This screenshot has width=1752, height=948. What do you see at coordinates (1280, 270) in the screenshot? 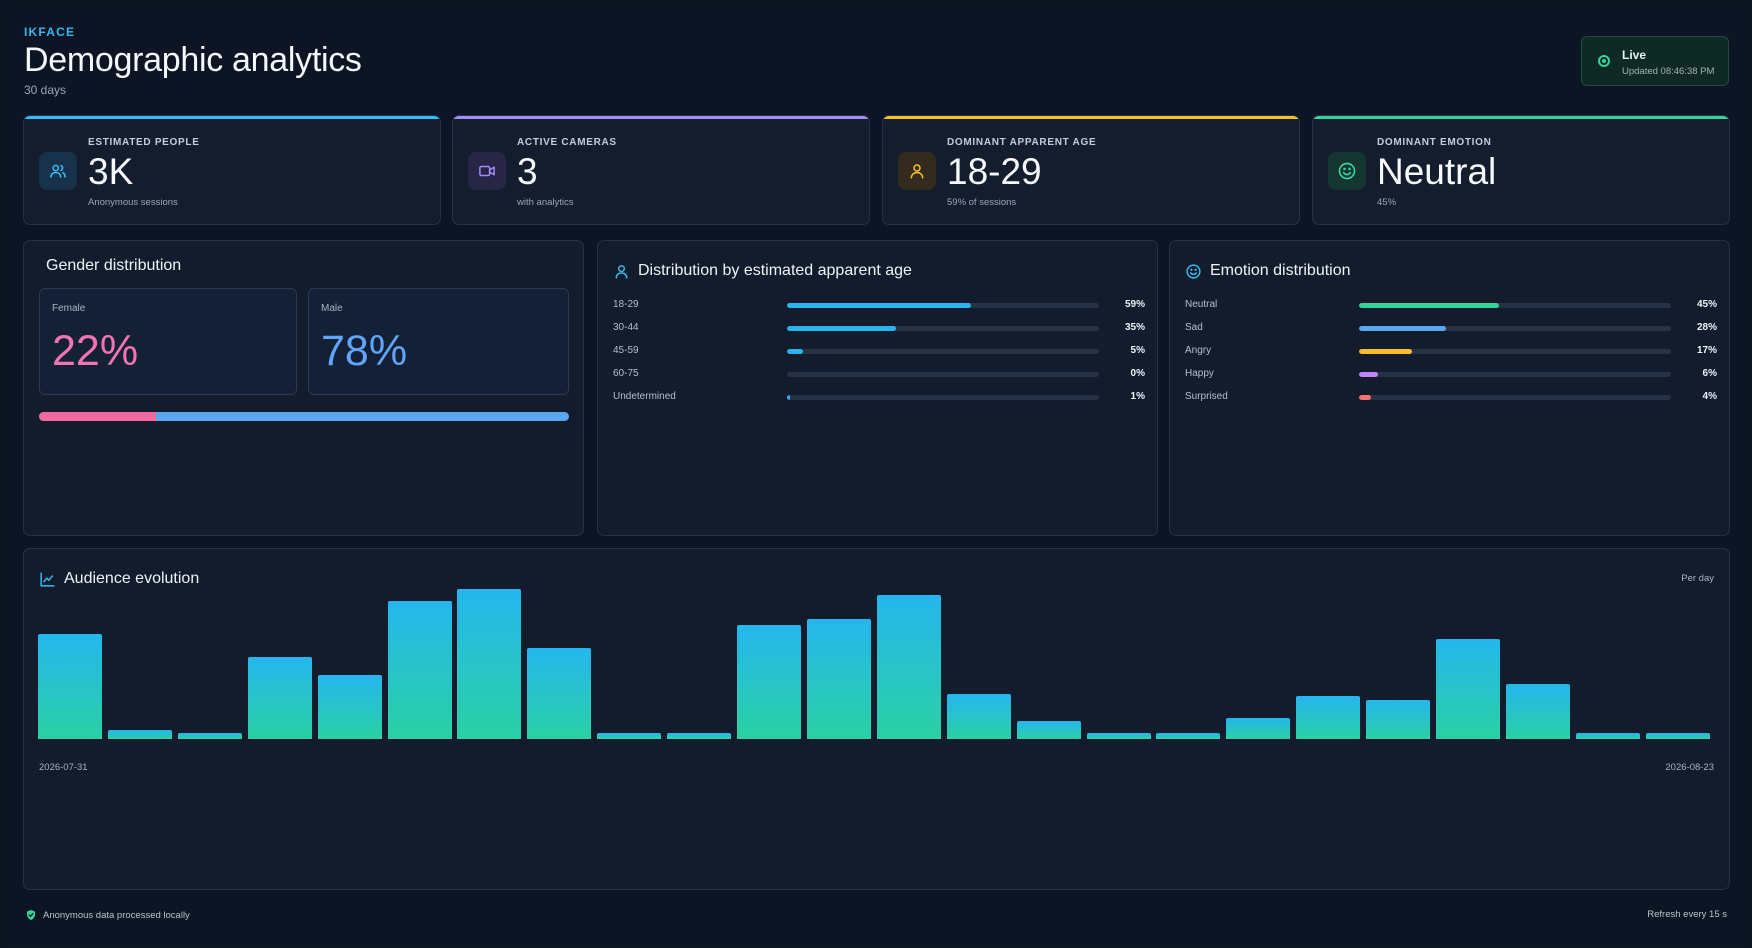
I see `panel-title-text: Emotion distribution` at bounding box center [1280, 270].